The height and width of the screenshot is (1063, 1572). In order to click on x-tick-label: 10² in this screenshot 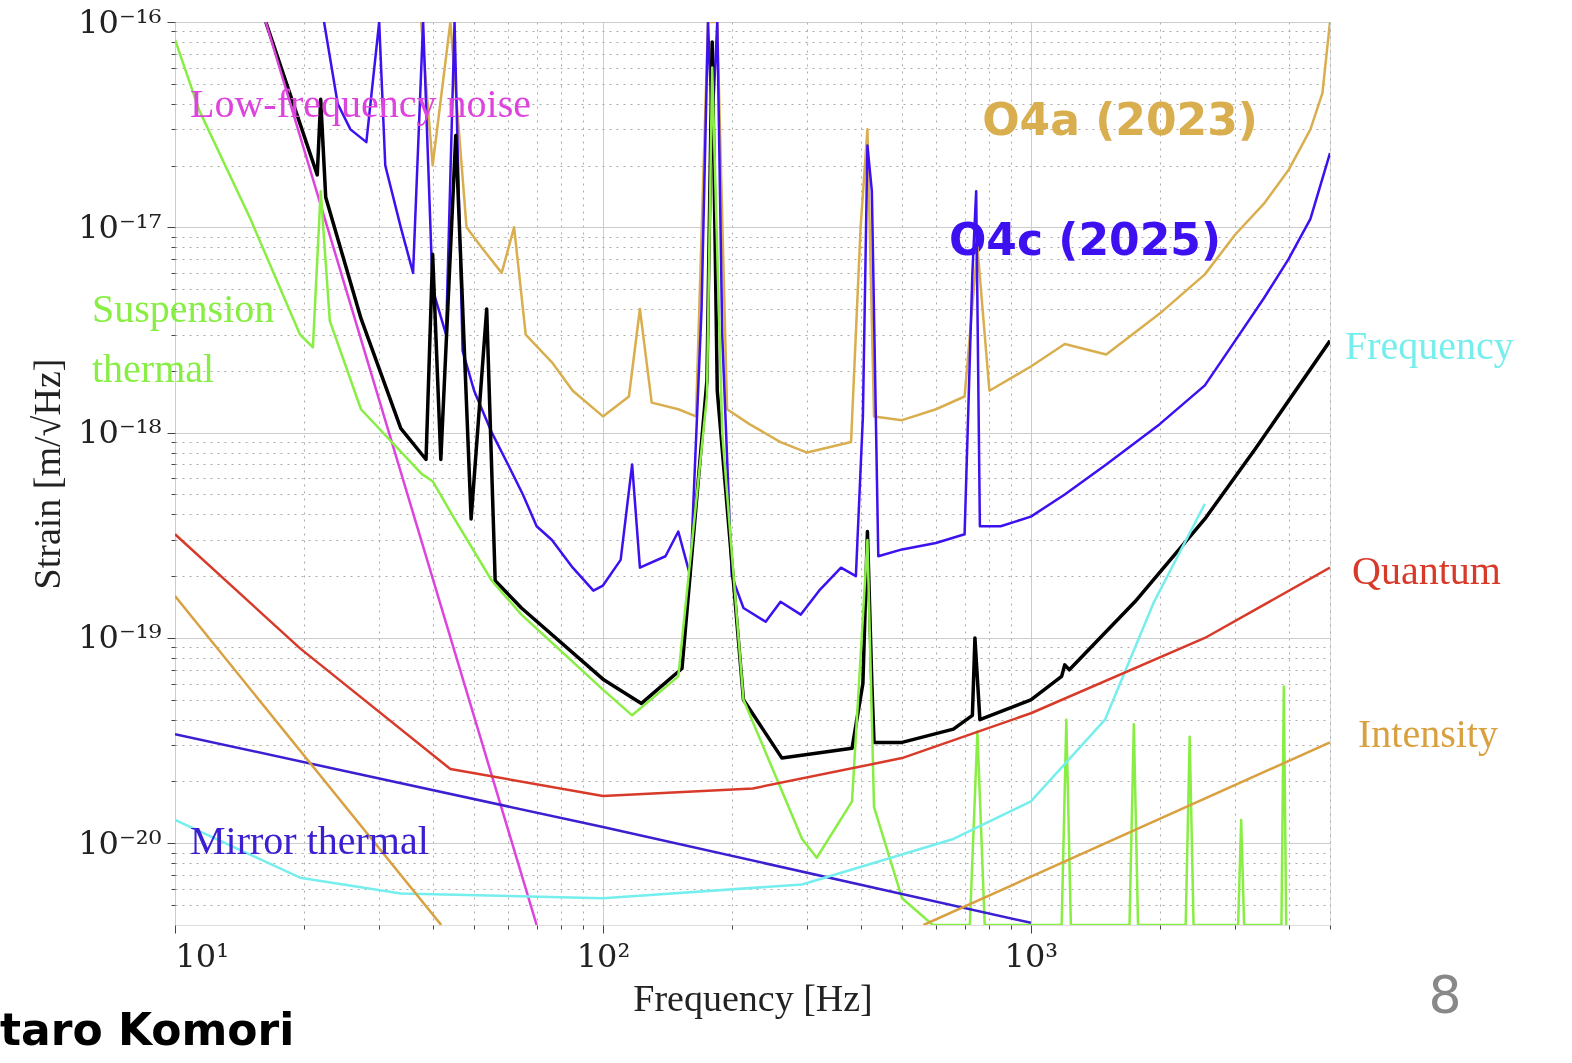, I will do `click(603, 955)`.